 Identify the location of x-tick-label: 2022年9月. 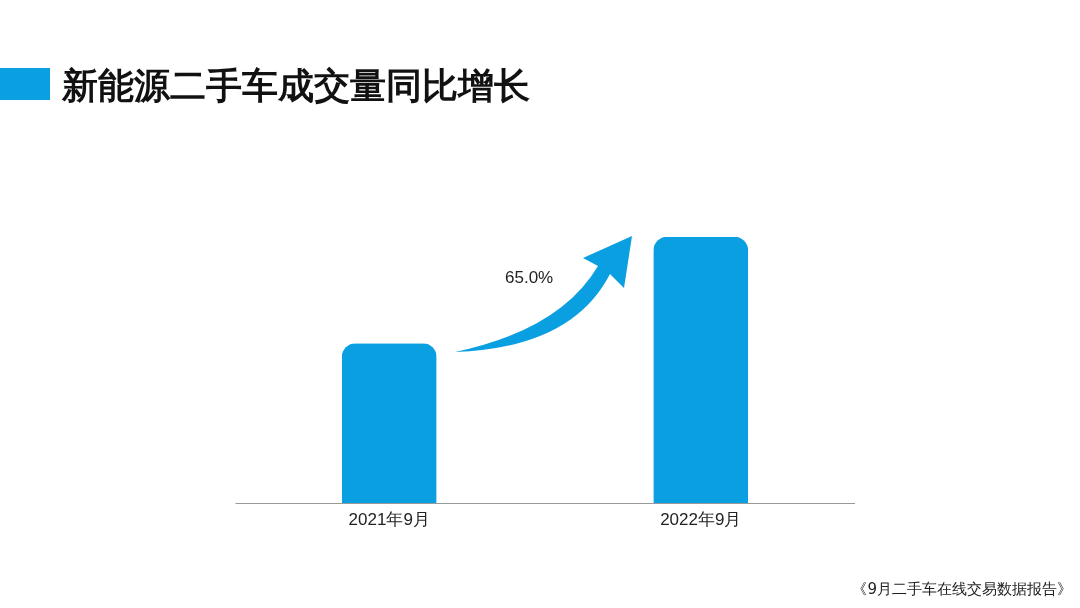
(701, 519).